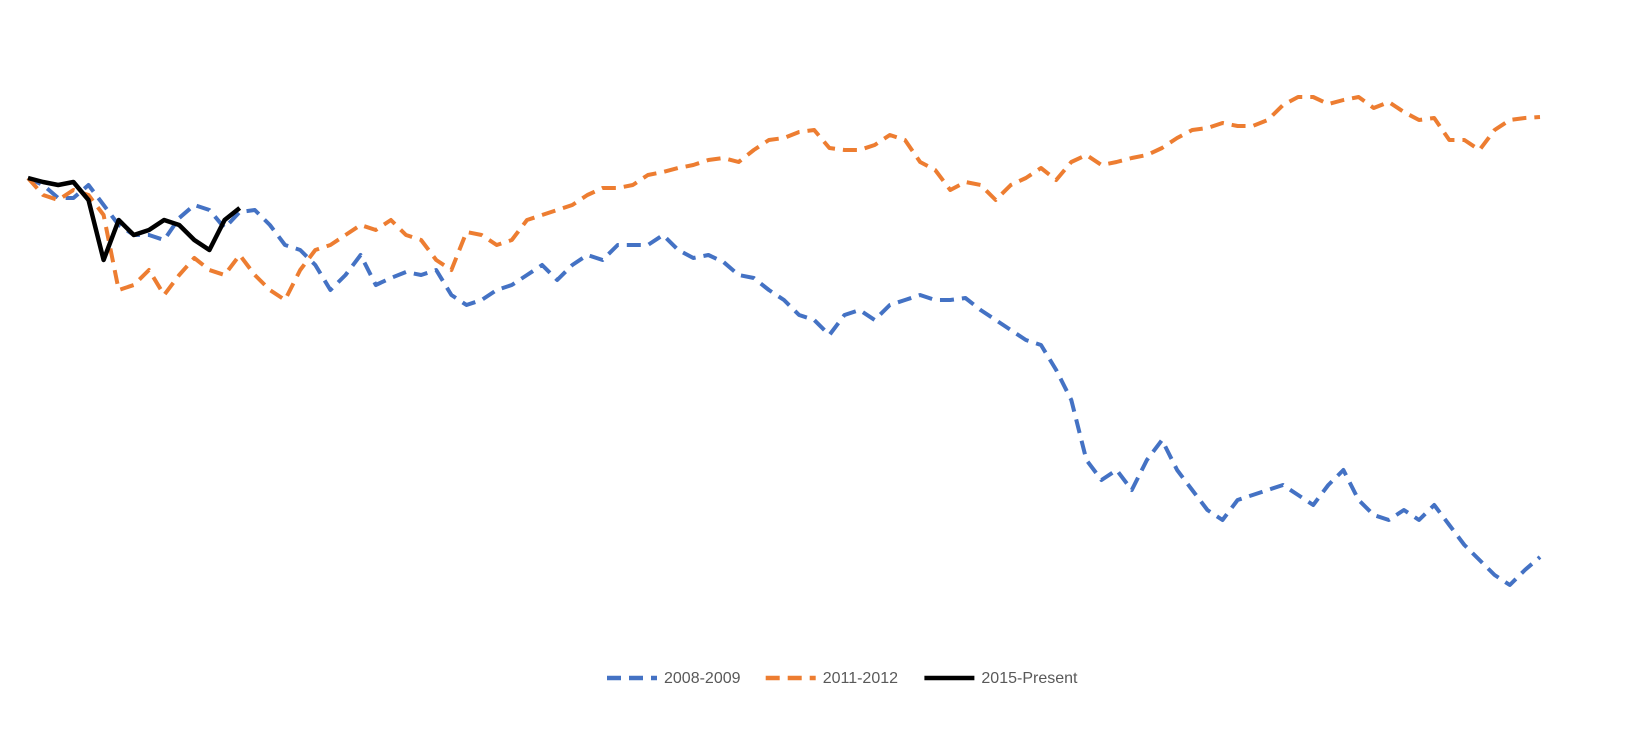 The height and width of the screenshot is (750, 1649). I want to click on legend-label: 2015-Present, so click(1029, 678).